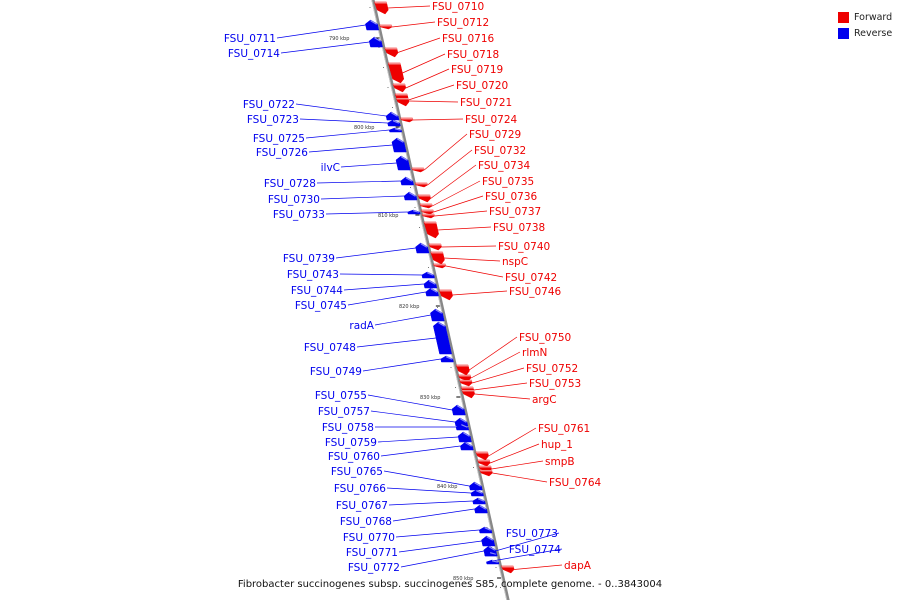  What do you see at coordinates (361, 326) in the screenshot?
I see `gene-label: radA` at bounding box center [361, 326].